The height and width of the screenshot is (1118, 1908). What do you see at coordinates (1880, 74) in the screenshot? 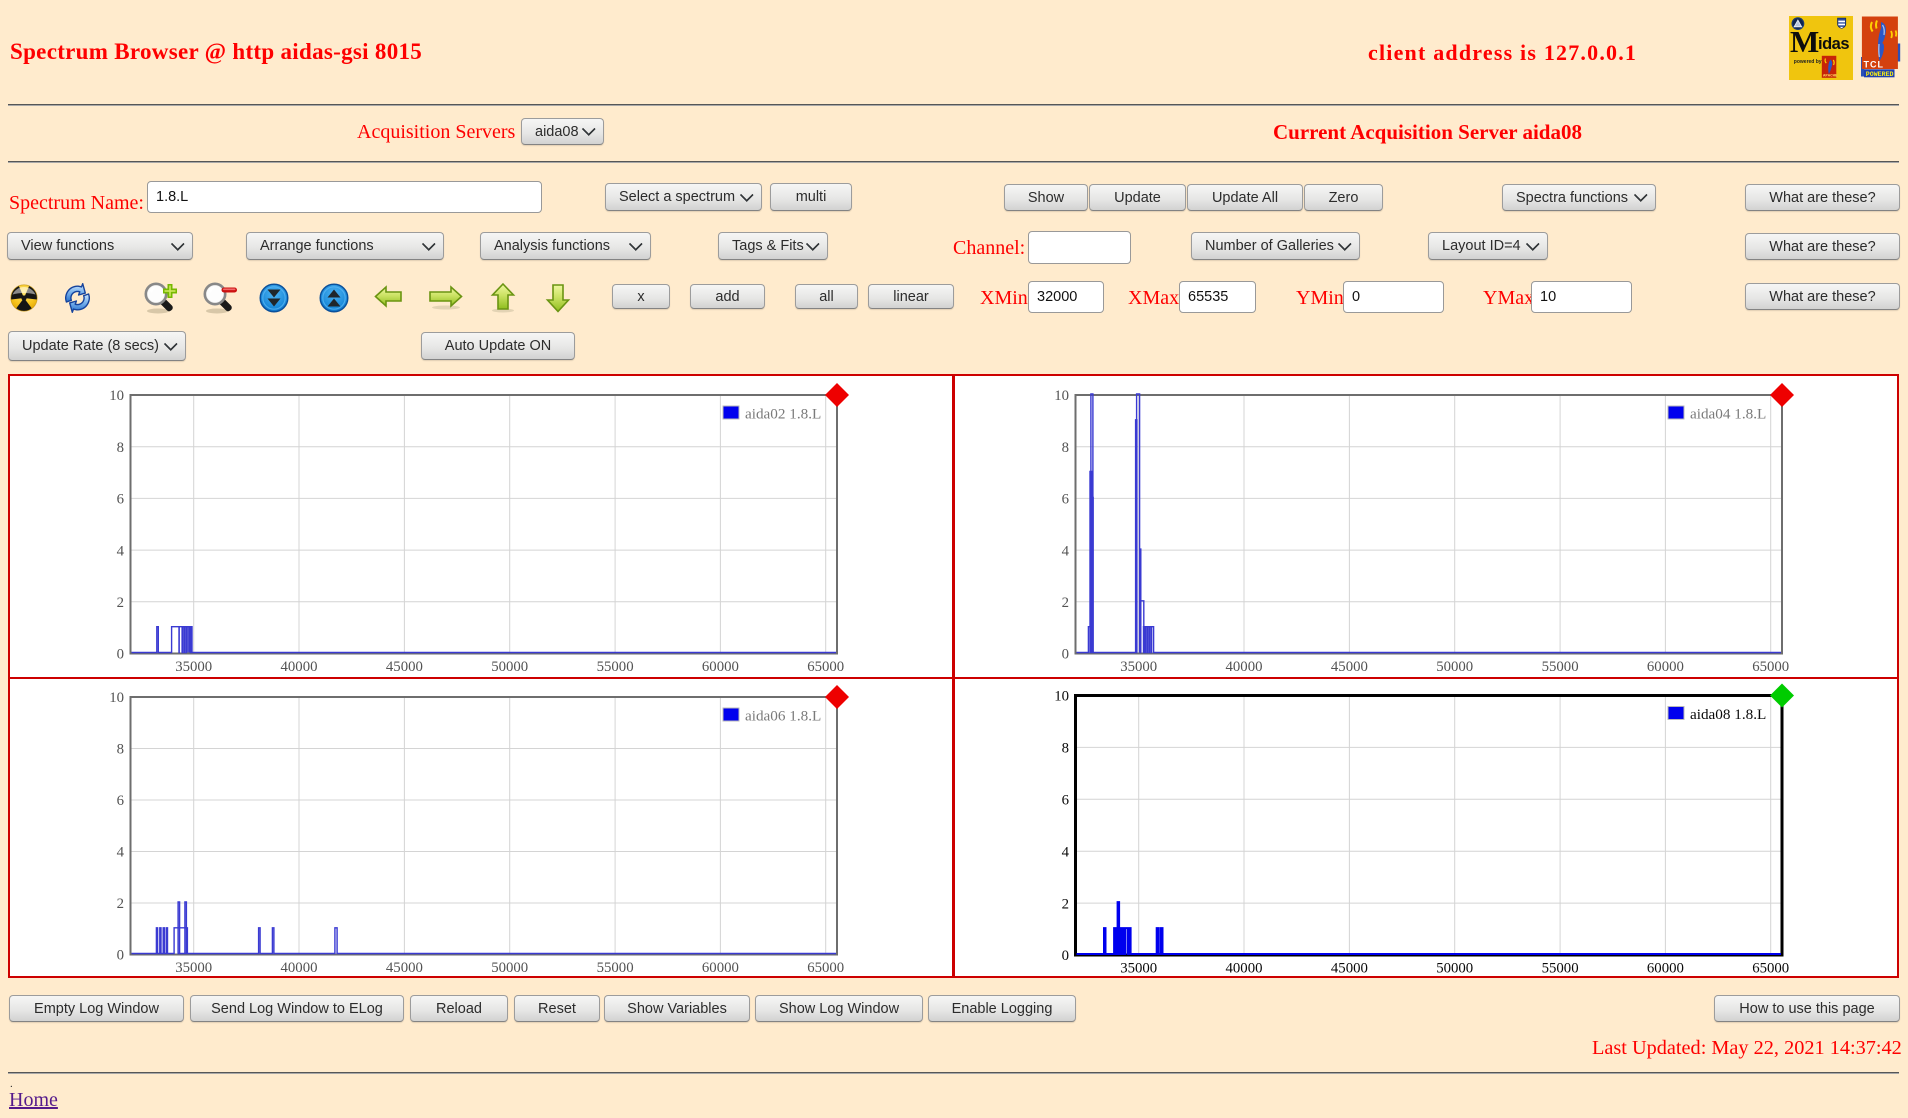
I see `svg-text: POWERED` at bounding box center [1880, 74].